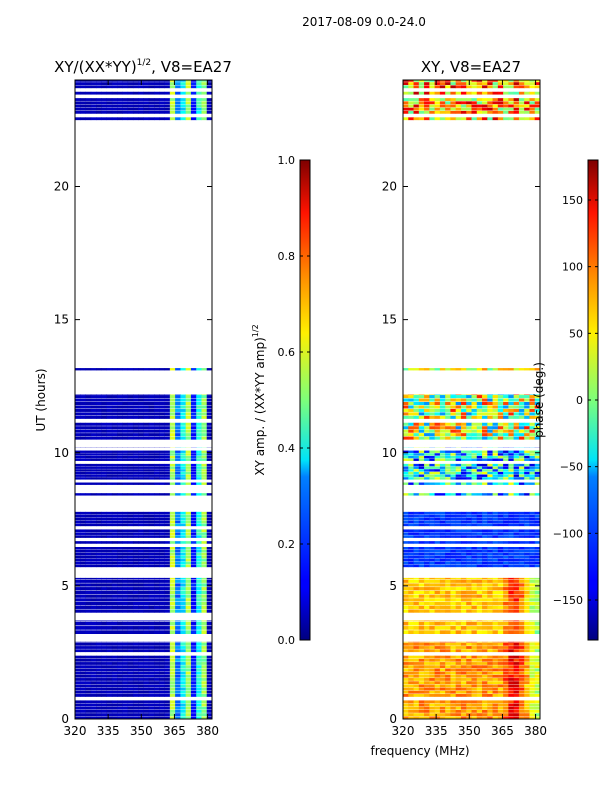 This screenshot has width=600, height=800. What do you see at coordinates (419, 751) in the screenshot?
I see `figure-xlabel: frequency (MHz)` at bounding box center [419, 751].